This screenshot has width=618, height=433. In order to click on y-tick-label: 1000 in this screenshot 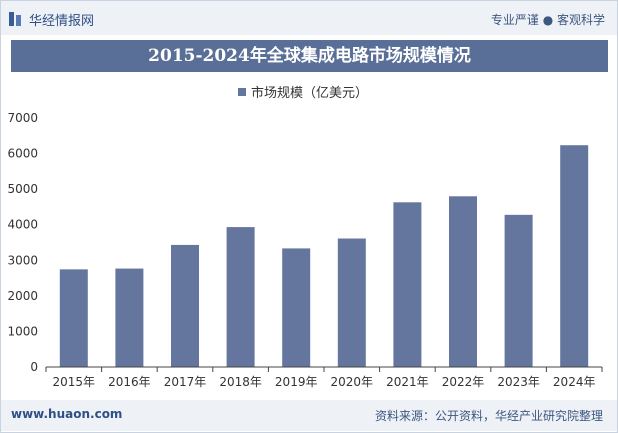, I will do `click(22, 331)`.